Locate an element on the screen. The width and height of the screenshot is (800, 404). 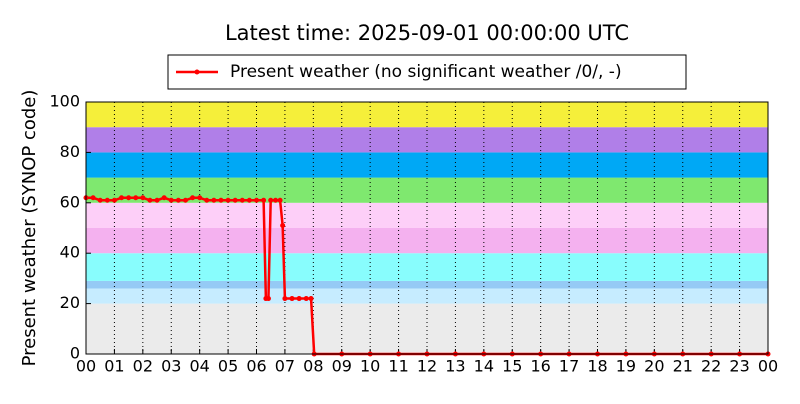
y-axis-label: Present weather (SYNOP code) is located at coordinates (29, 228).